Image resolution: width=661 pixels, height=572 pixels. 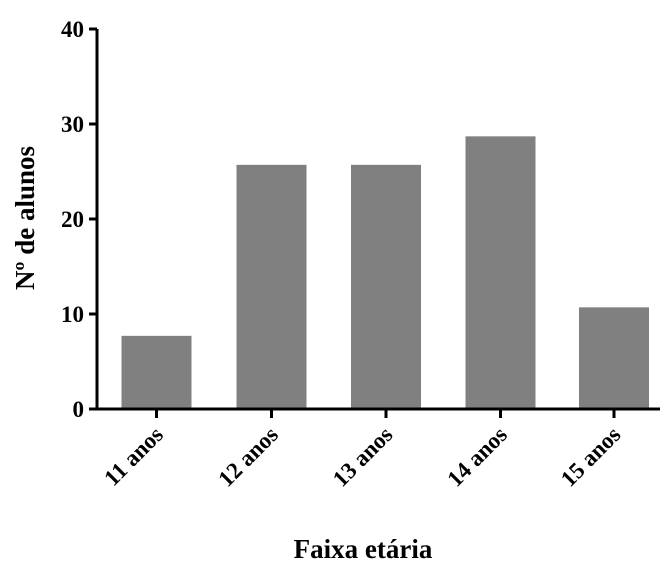 I want to click on bar-12-anos, so click(x=271, y=286).